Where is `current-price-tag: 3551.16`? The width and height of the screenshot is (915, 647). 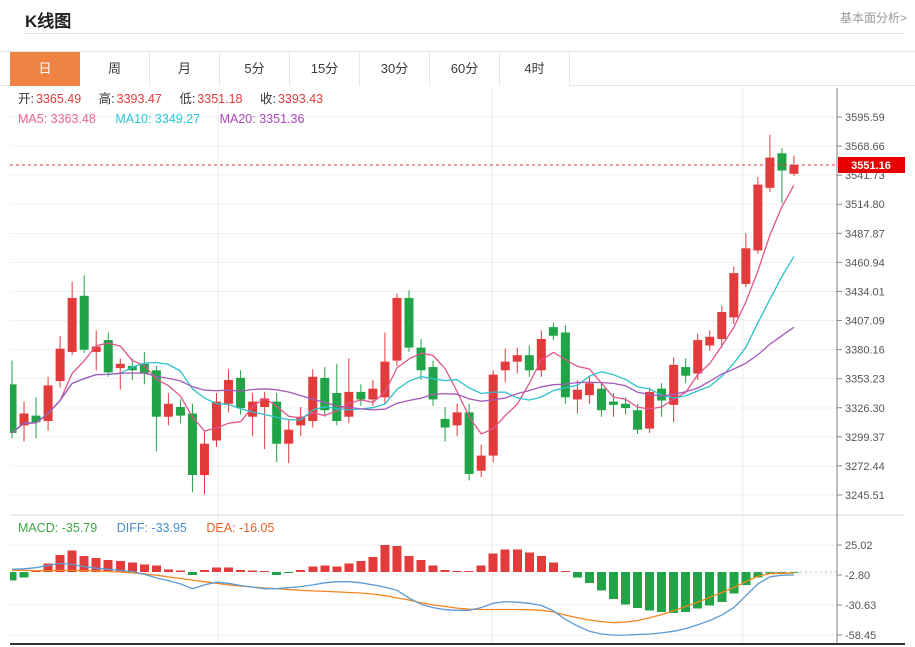
current-price-tag: 3551.16 is located at coordinates (871, 164).